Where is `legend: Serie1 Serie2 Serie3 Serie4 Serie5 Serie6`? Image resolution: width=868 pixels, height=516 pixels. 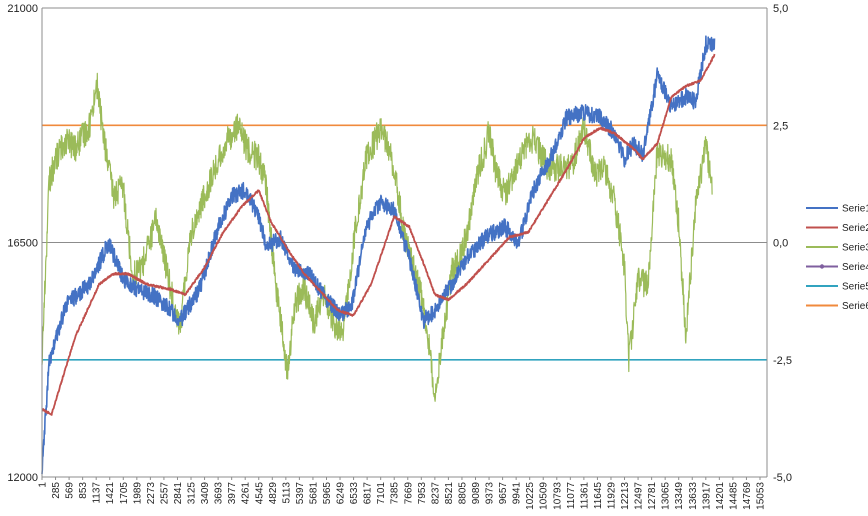
legend: Serie1 Serie2 Serie3 Serie4 Serie5 Serie6 is located at coordinates (837, 258).